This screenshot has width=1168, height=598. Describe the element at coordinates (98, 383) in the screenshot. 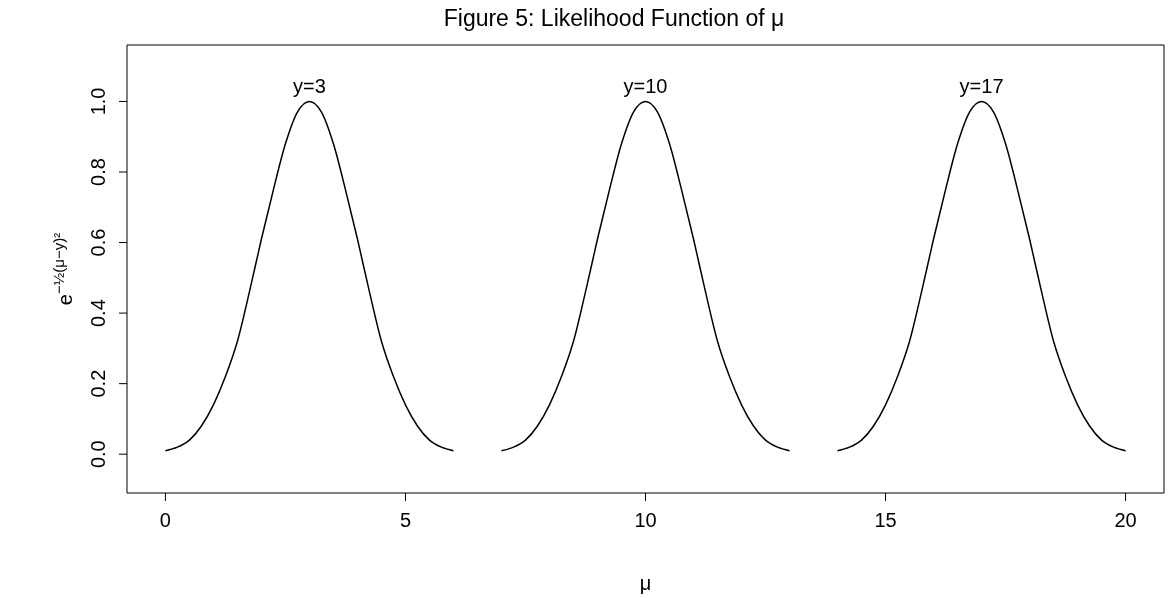

I see `y-tick-label: 0.2` at that location.